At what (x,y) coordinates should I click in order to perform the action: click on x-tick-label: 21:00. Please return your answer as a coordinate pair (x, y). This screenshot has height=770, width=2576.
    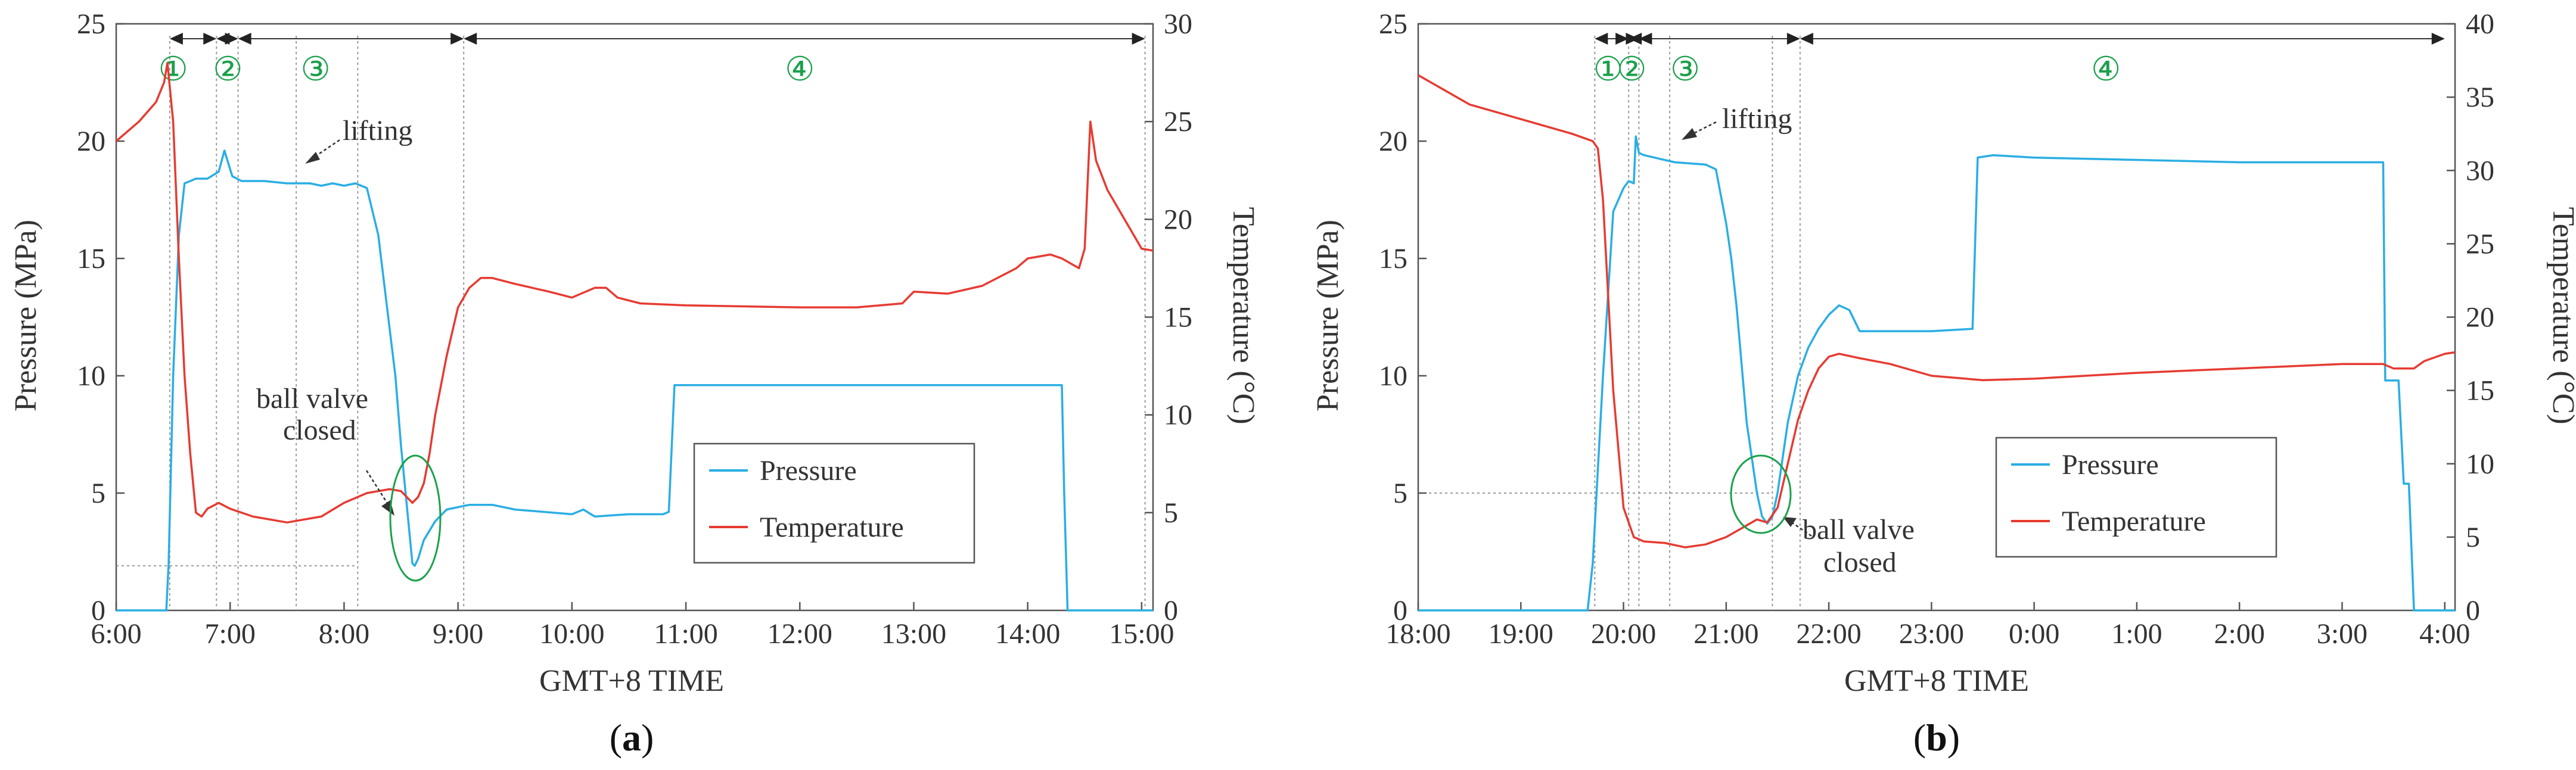
    Looking at the image, I should click on (1725, 634).